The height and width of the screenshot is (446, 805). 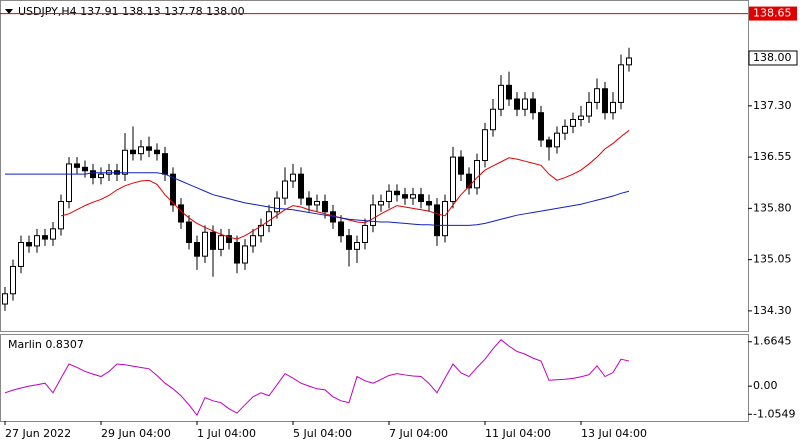 I want to click on level-label: 138.65, so click(x=772, y=13).